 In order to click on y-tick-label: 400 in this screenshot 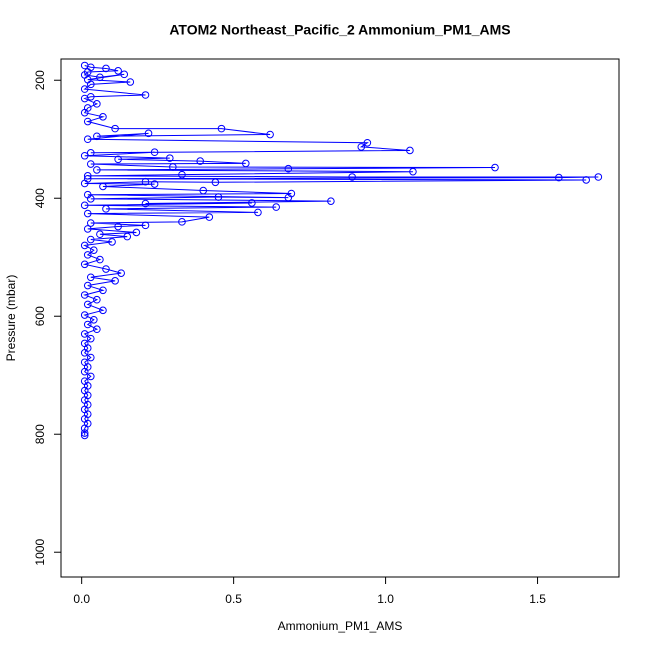, I will do `click(40, 198)`.